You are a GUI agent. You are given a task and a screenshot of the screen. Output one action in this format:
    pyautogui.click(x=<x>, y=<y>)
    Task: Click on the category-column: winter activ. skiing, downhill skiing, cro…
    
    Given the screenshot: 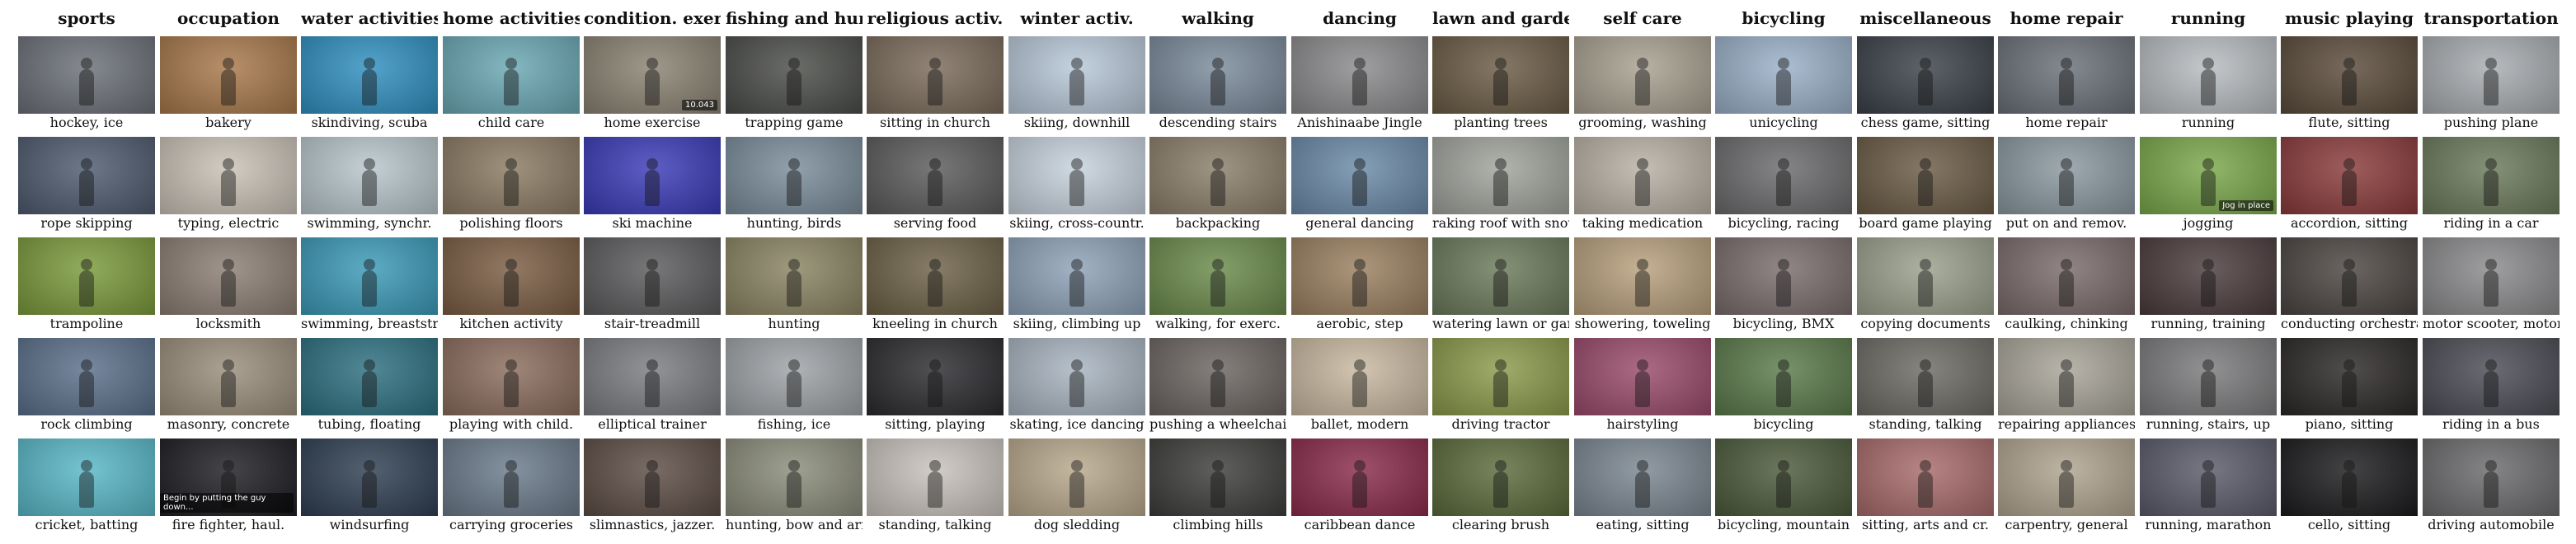 What is the action you would take?
    pyautogui.click(x=1076, y=266)
    